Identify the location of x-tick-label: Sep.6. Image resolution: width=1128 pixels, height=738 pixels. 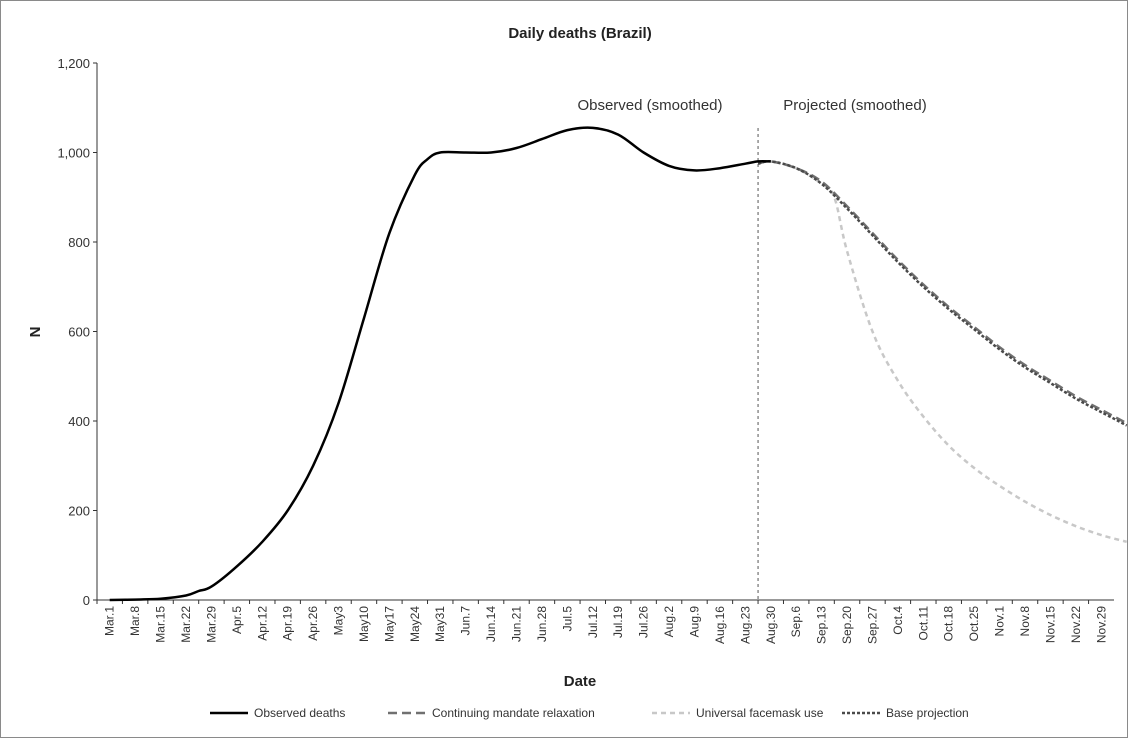
(796, 622).